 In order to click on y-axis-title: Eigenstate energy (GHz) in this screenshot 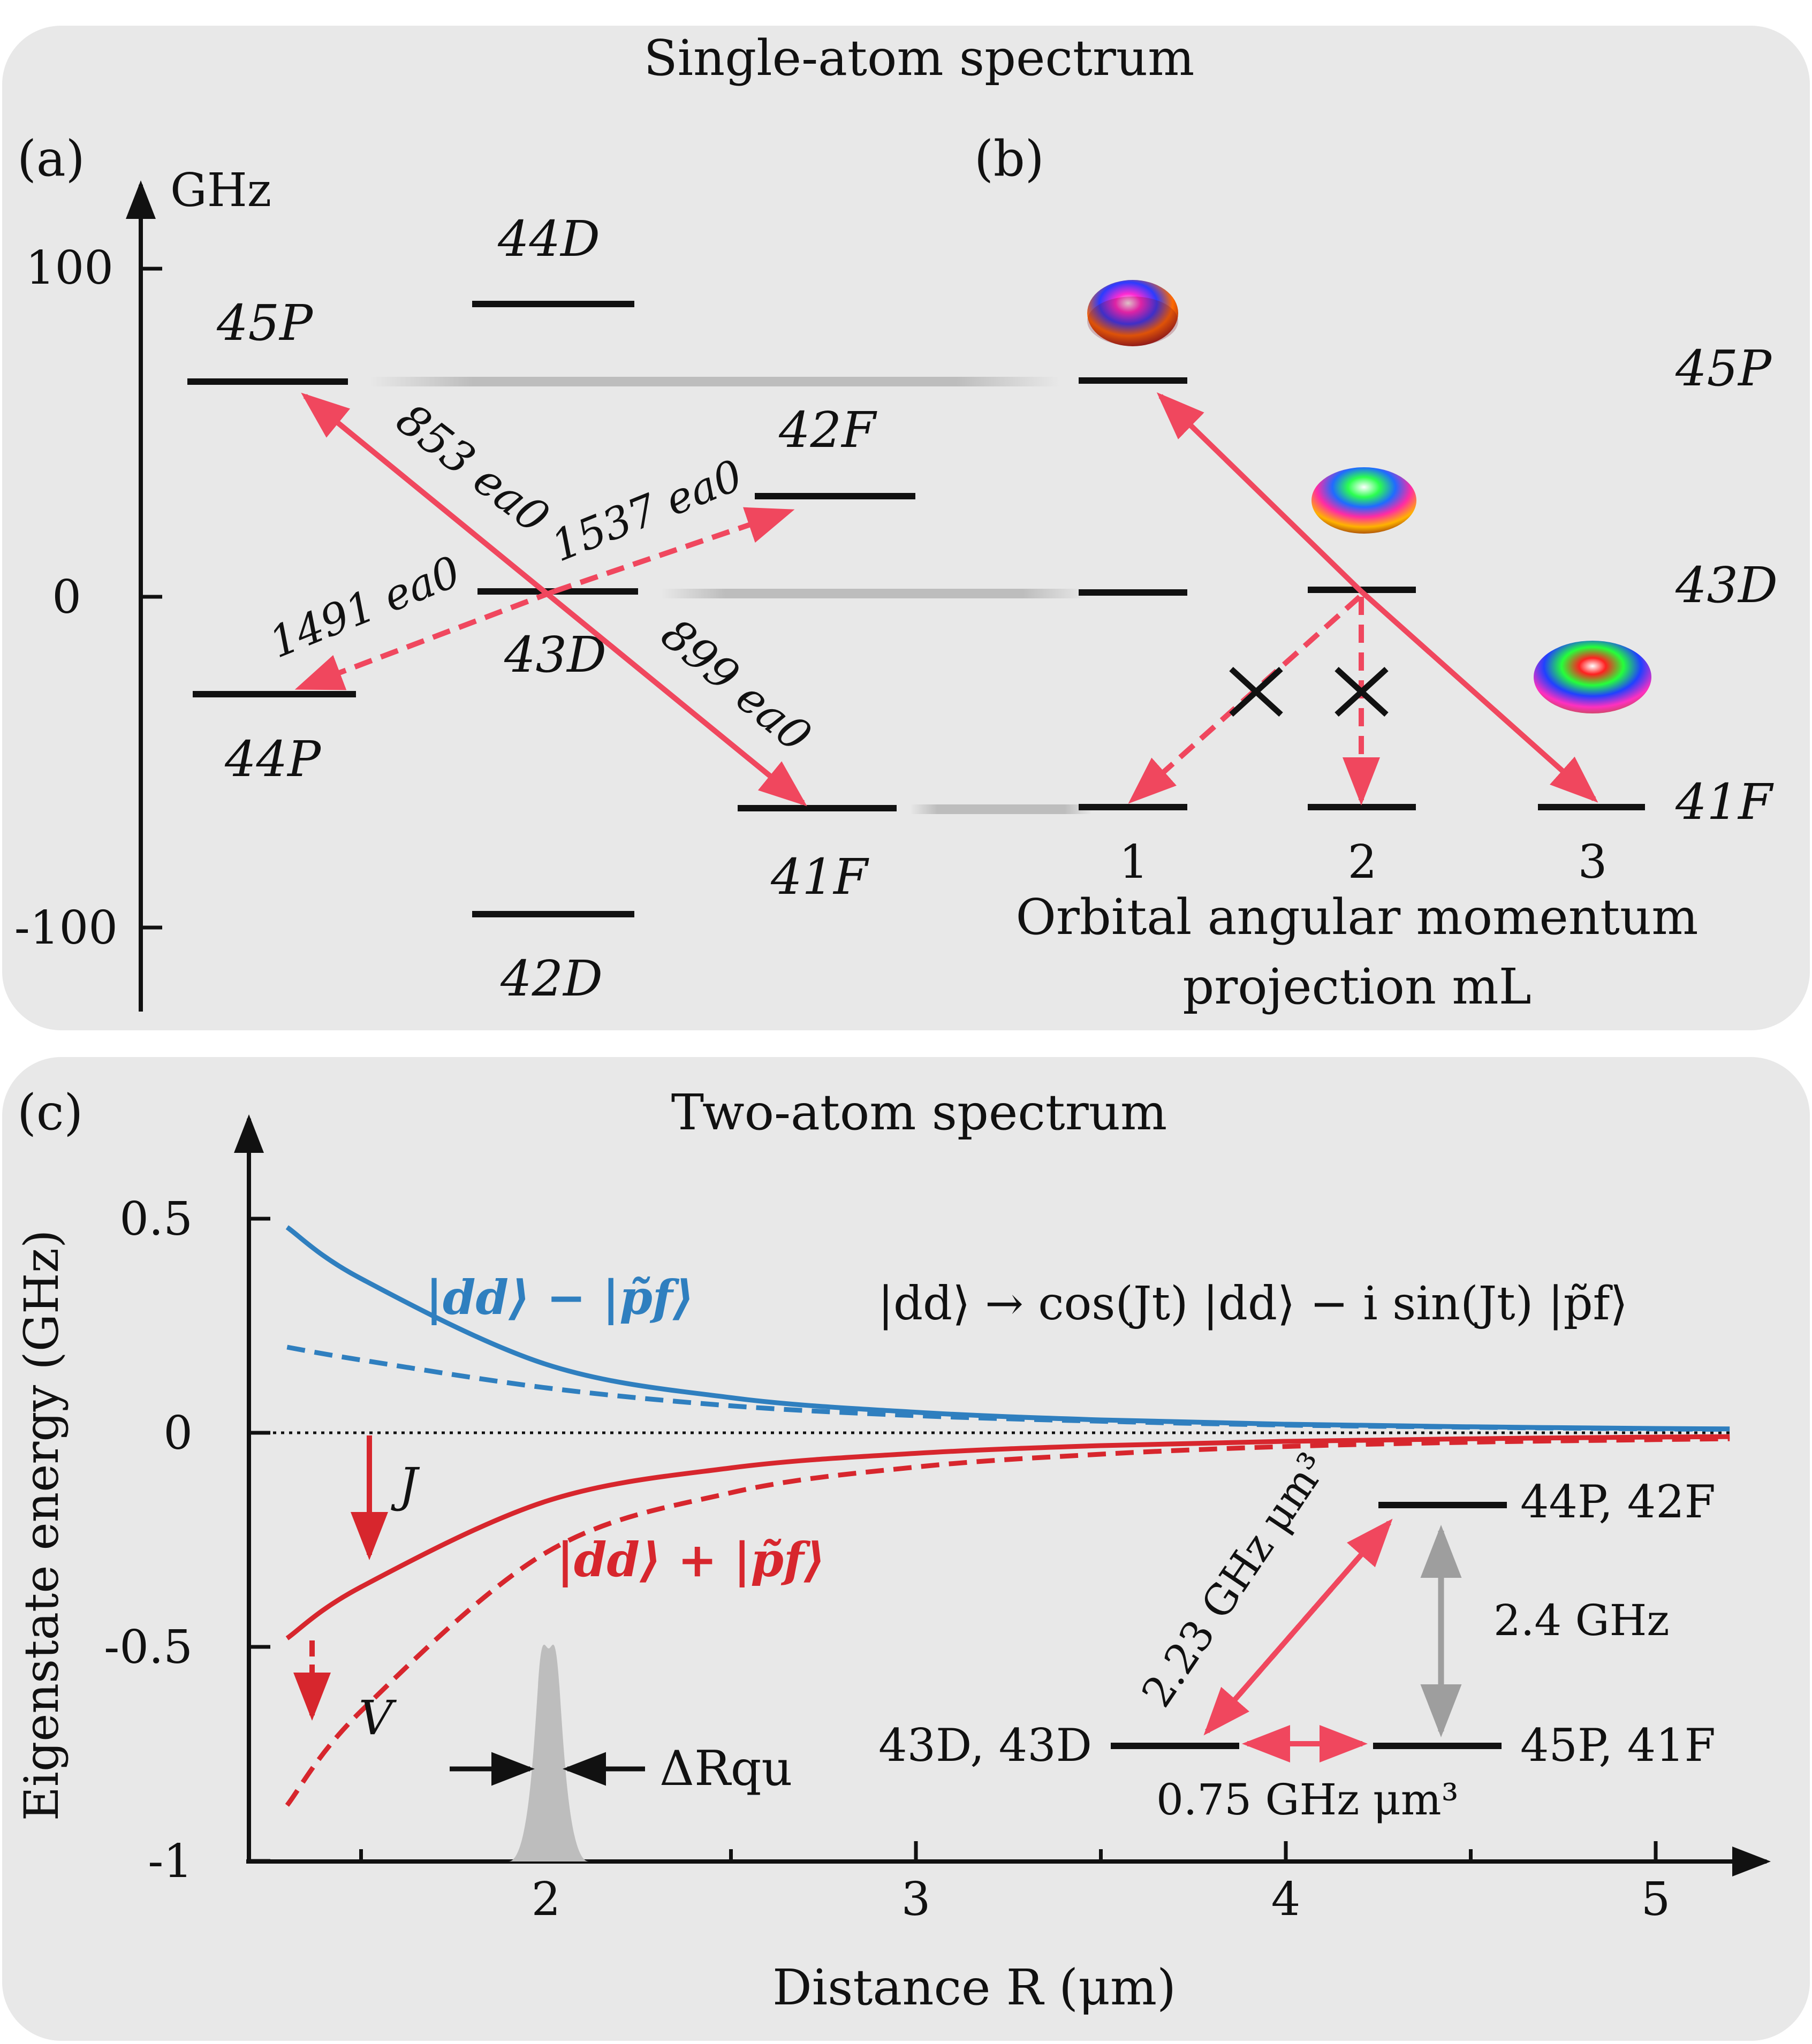, I will do `click(41, 1525)`.